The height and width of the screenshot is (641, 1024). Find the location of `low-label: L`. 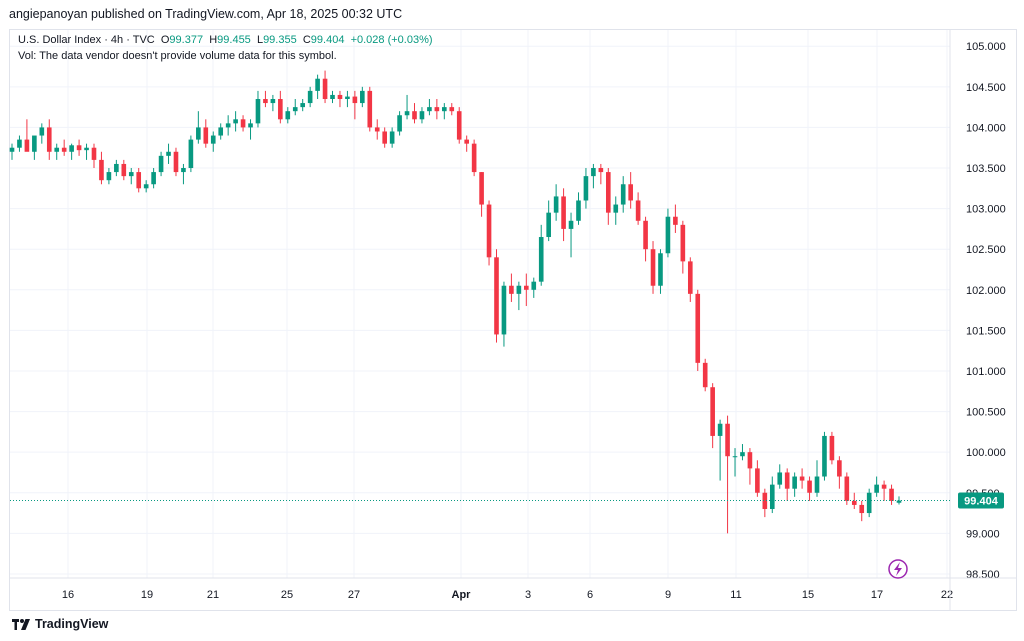

low-label: L is located at coordinates (260, 40).